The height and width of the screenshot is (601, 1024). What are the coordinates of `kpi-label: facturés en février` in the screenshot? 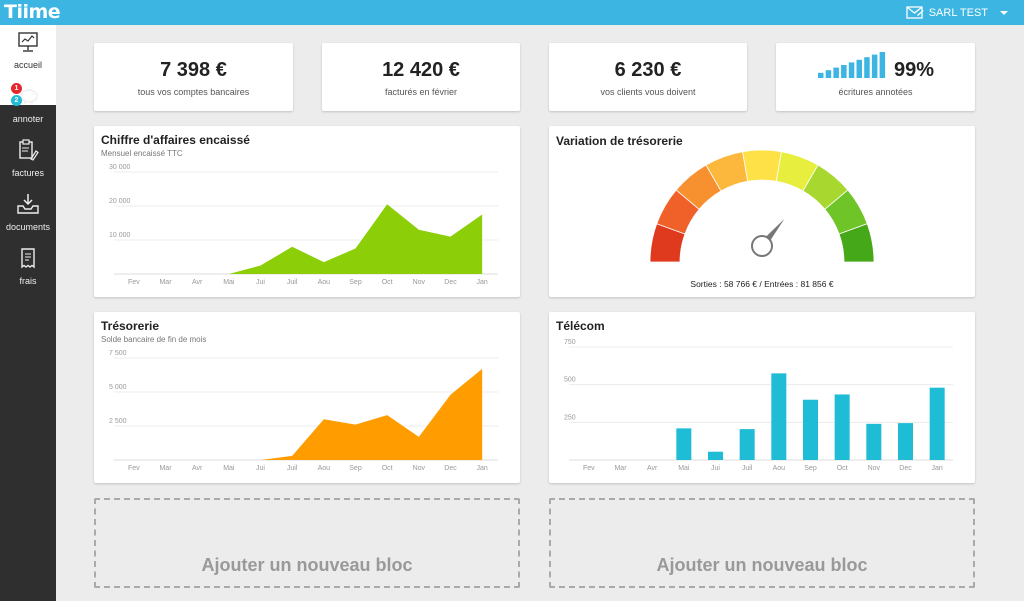 It's located at (421, 92).